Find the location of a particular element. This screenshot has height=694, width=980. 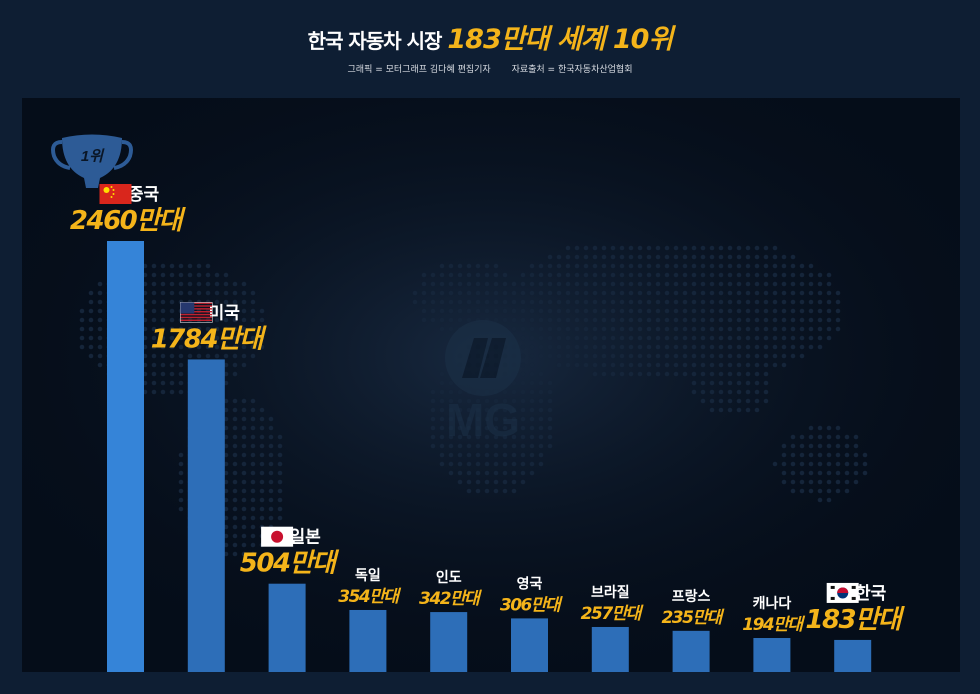

category-label-8: 프랑스 is located at coordinates (691, 597).